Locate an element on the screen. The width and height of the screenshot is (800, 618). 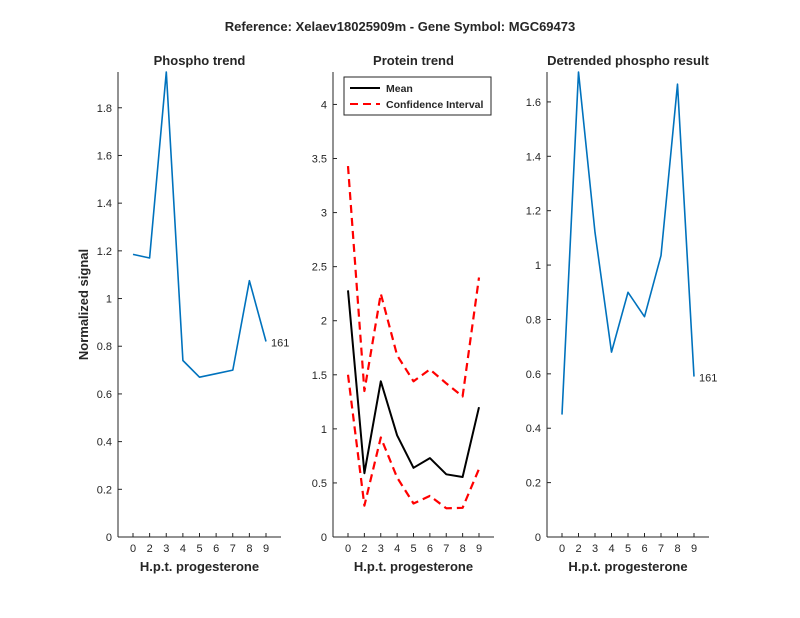
detrended-y-tick-label: 1.4 is located at coordinates (533, 157).